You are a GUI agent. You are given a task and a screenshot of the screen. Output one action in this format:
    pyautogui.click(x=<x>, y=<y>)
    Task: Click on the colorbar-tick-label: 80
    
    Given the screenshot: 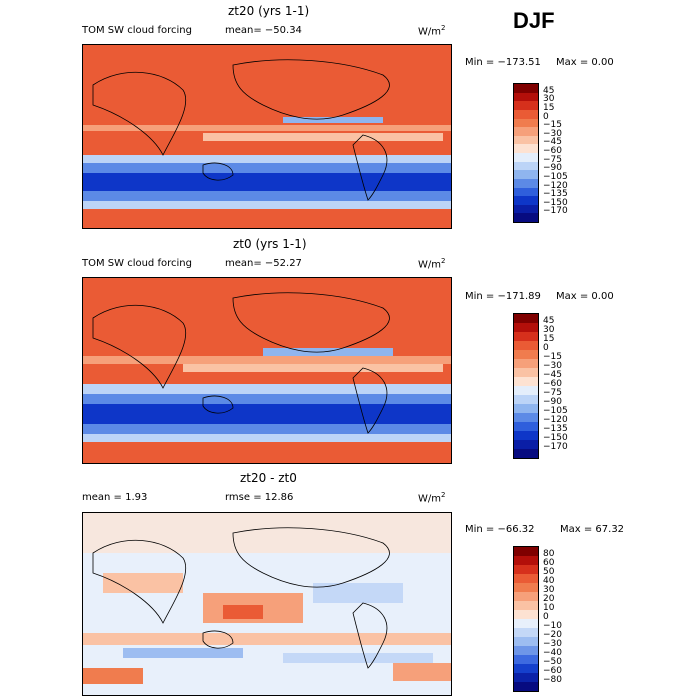 What is the action you would take?
    pyautogui.click(x=549, y=554)
    